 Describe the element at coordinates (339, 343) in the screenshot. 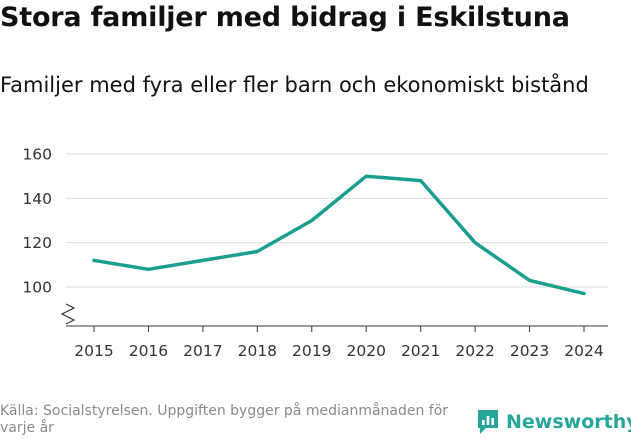

I see `x-axis-ticks: 2015 2016 2017 2018 2019 2020 2021 2022 2023 2024` at that location.